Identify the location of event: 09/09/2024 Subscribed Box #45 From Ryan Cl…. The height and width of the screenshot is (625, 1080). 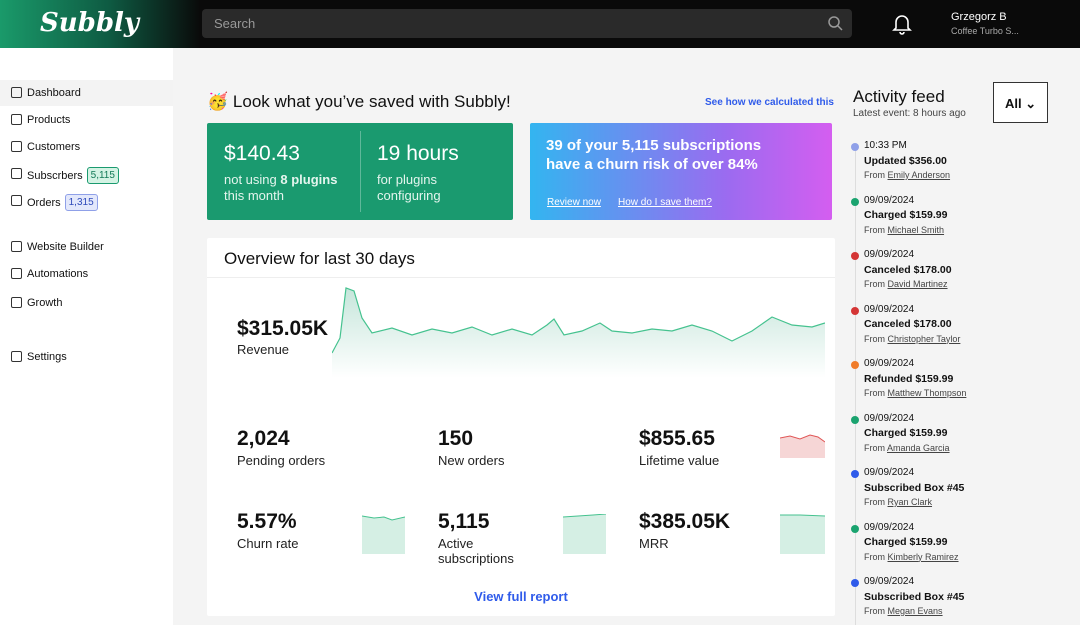
(962, 488).